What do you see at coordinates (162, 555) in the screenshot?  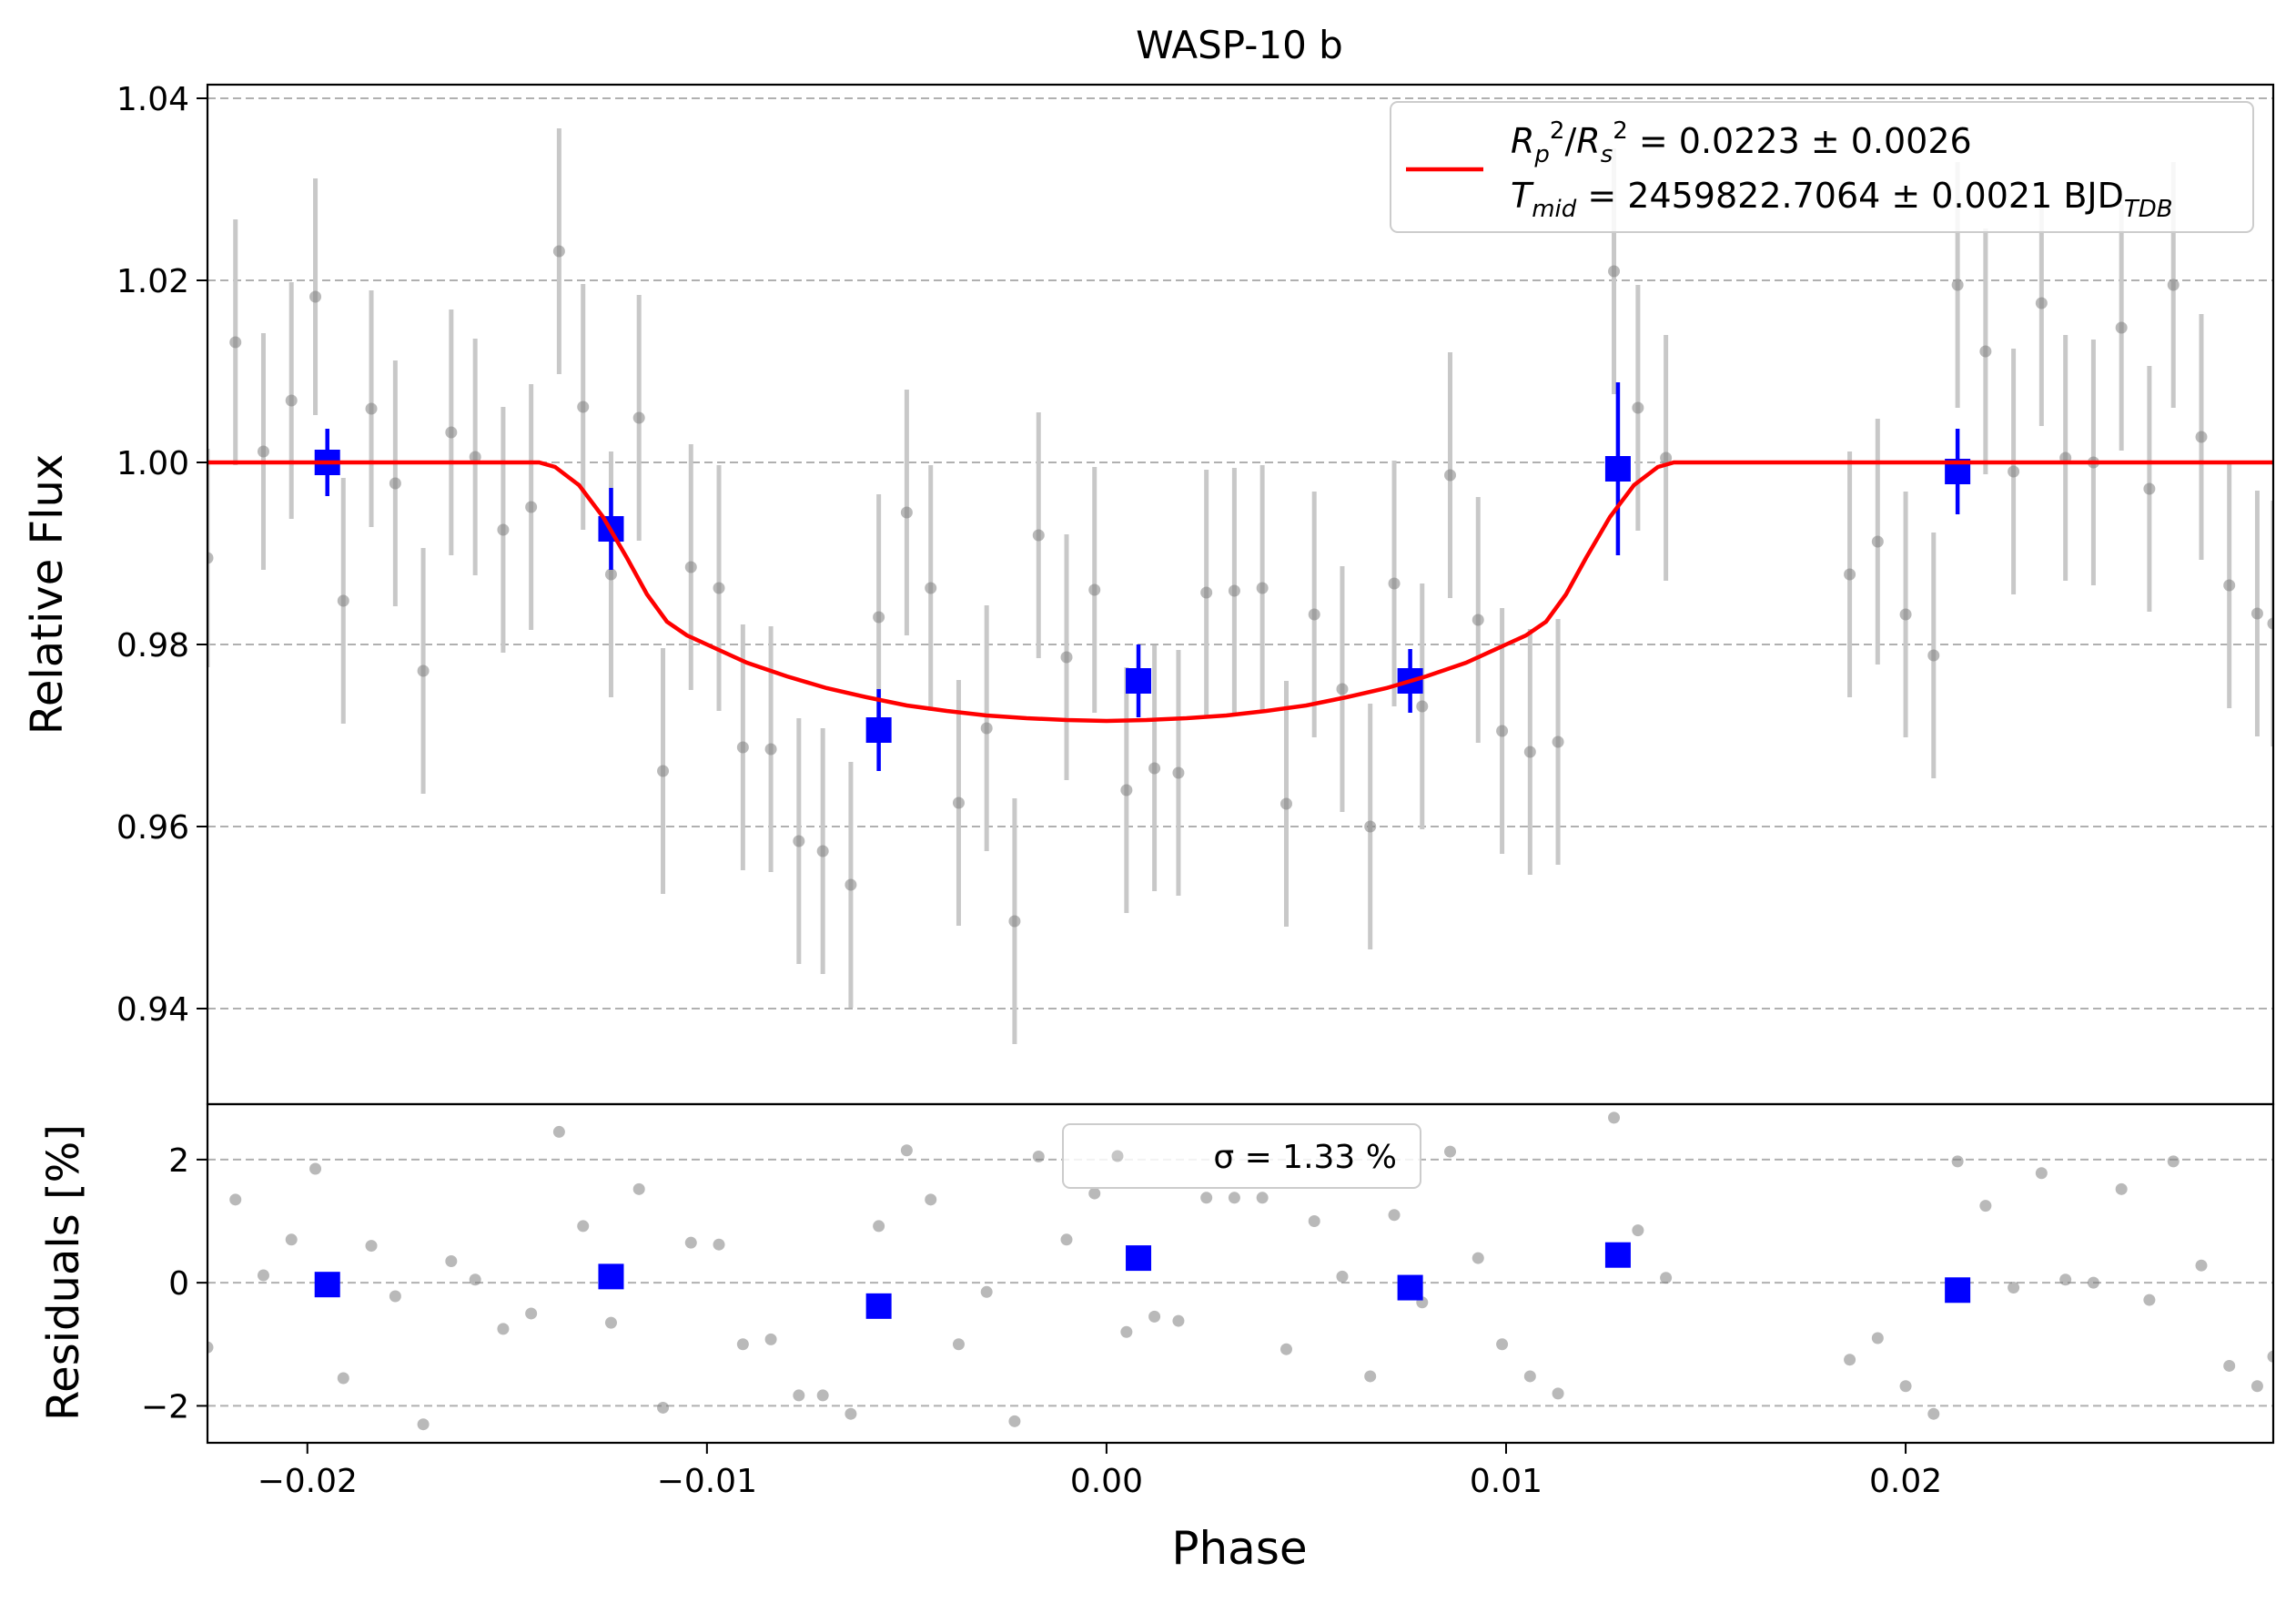 I see `flux-y-ticks: 0.94 0.96 0.98 1.00 1.02 1.04` at bounding box center [162, 555].